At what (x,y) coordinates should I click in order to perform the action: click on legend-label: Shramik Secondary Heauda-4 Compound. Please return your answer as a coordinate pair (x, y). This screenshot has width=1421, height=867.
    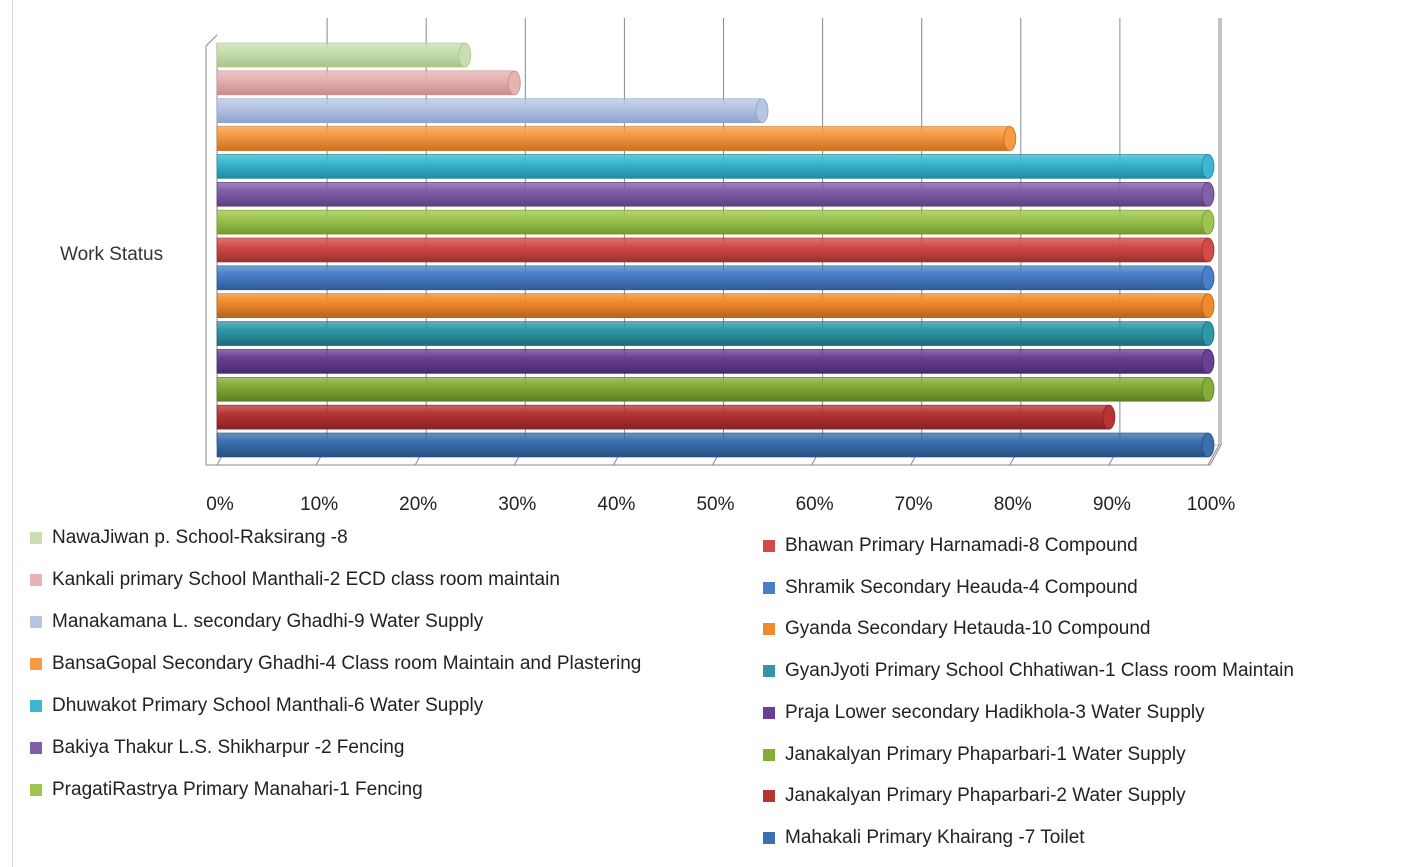
    Looking at the image, I should click on (961, 587).